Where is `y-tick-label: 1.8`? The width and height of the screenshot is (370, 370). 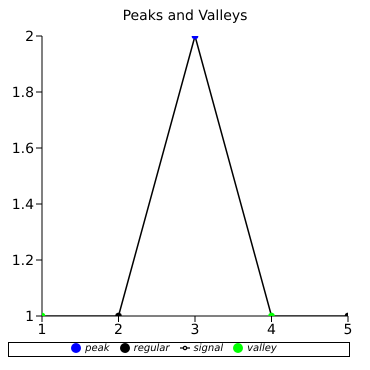
y-tick-label: 1.8 is located at coordinates (23, 92).